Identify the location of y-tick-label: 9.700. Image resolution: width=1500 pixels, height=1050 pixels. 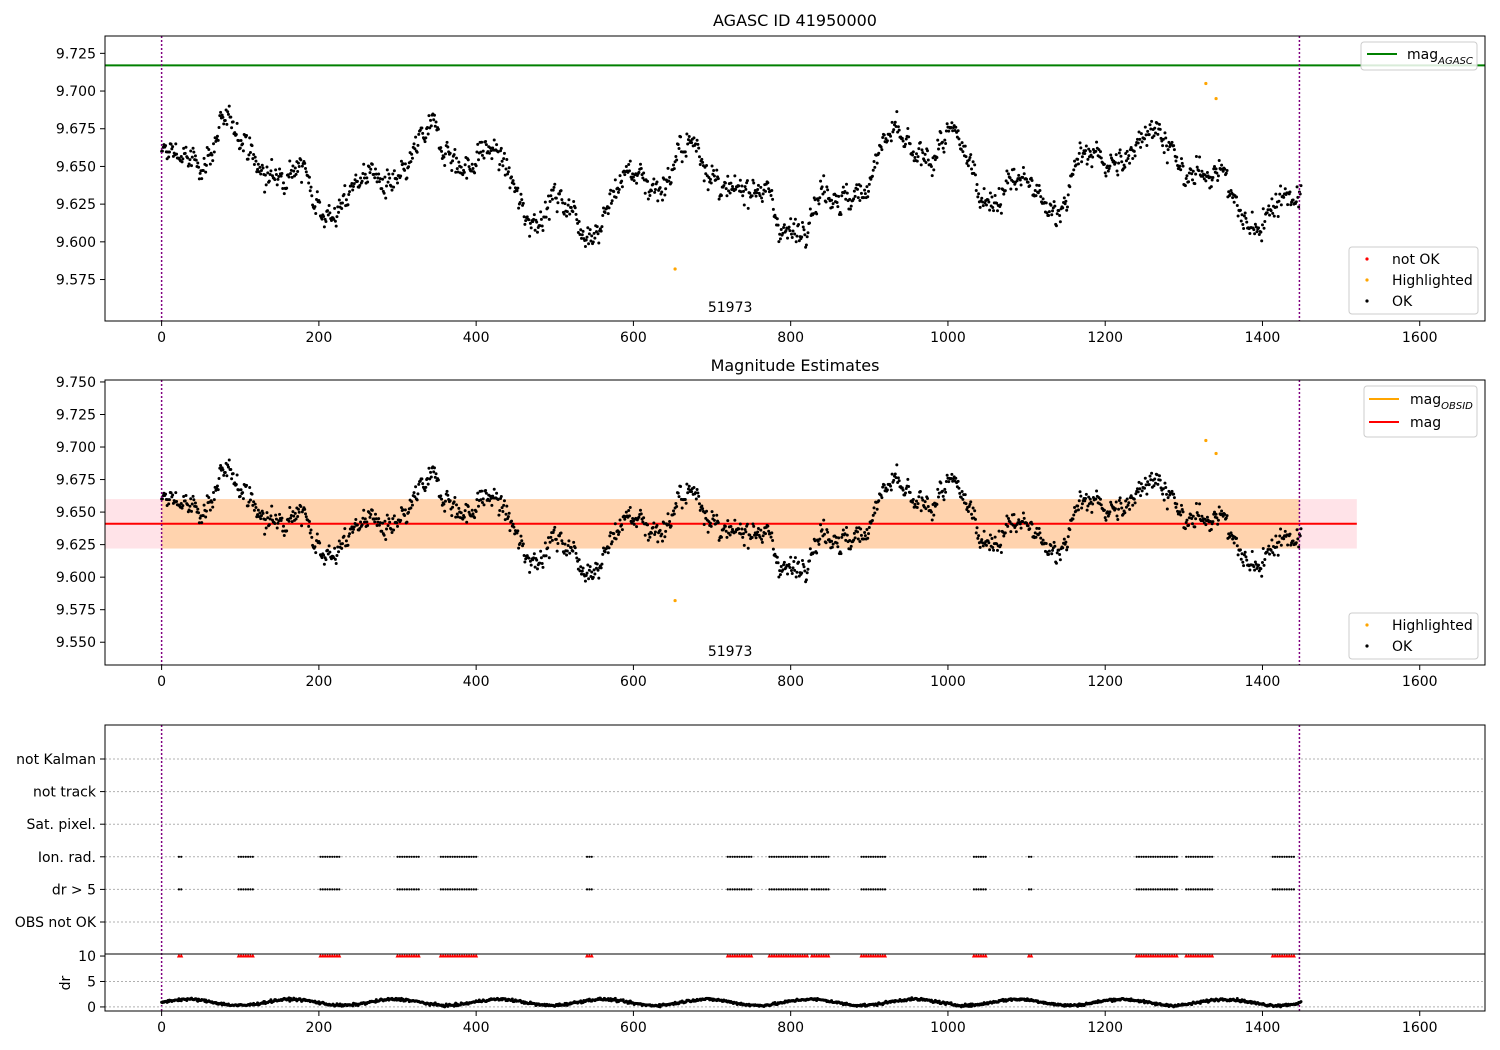
(76, 448).